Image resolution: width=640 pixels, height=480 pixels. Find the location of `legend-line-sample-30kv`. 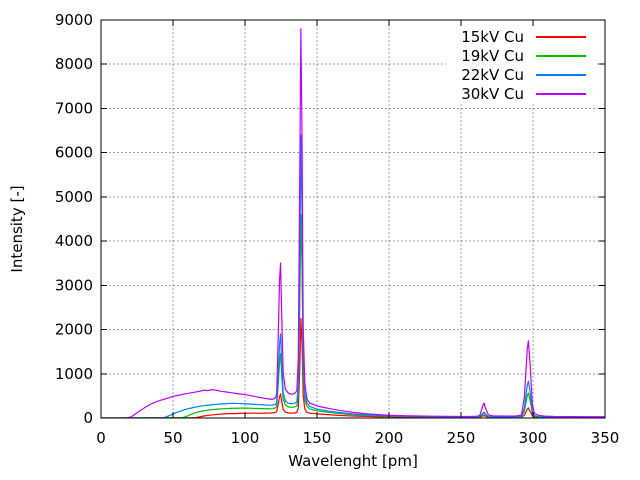

legend-line-sample-30kv is located at coordinates (561, 93).